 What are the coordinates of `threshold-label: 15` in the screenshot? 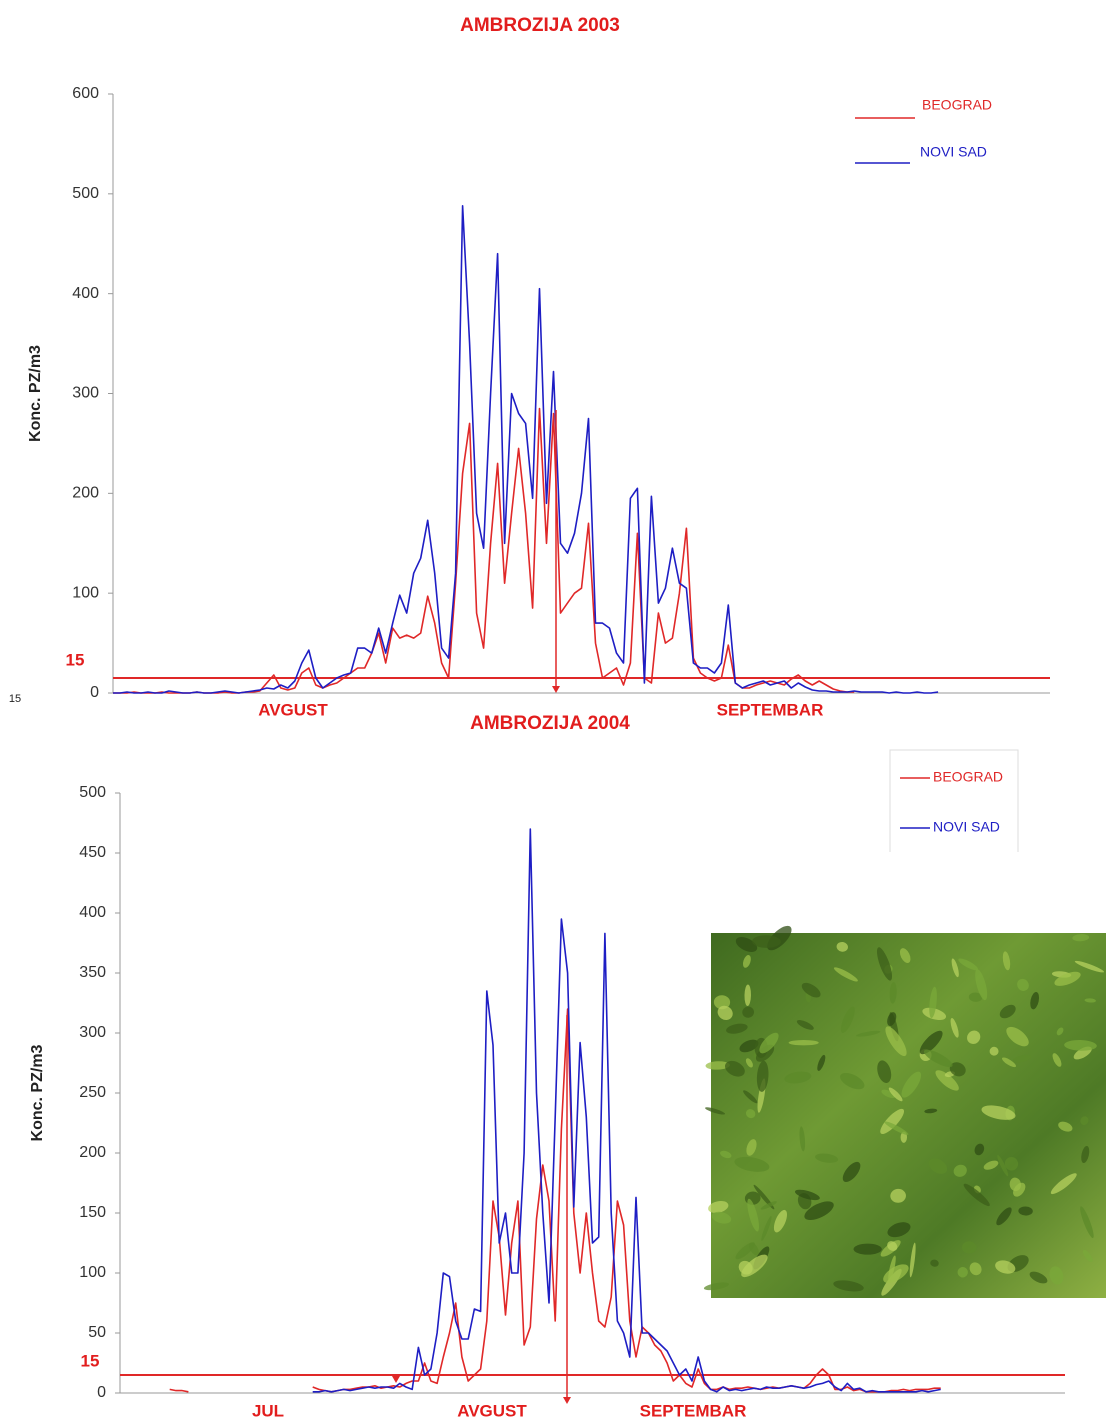 It's located at (75, 659).